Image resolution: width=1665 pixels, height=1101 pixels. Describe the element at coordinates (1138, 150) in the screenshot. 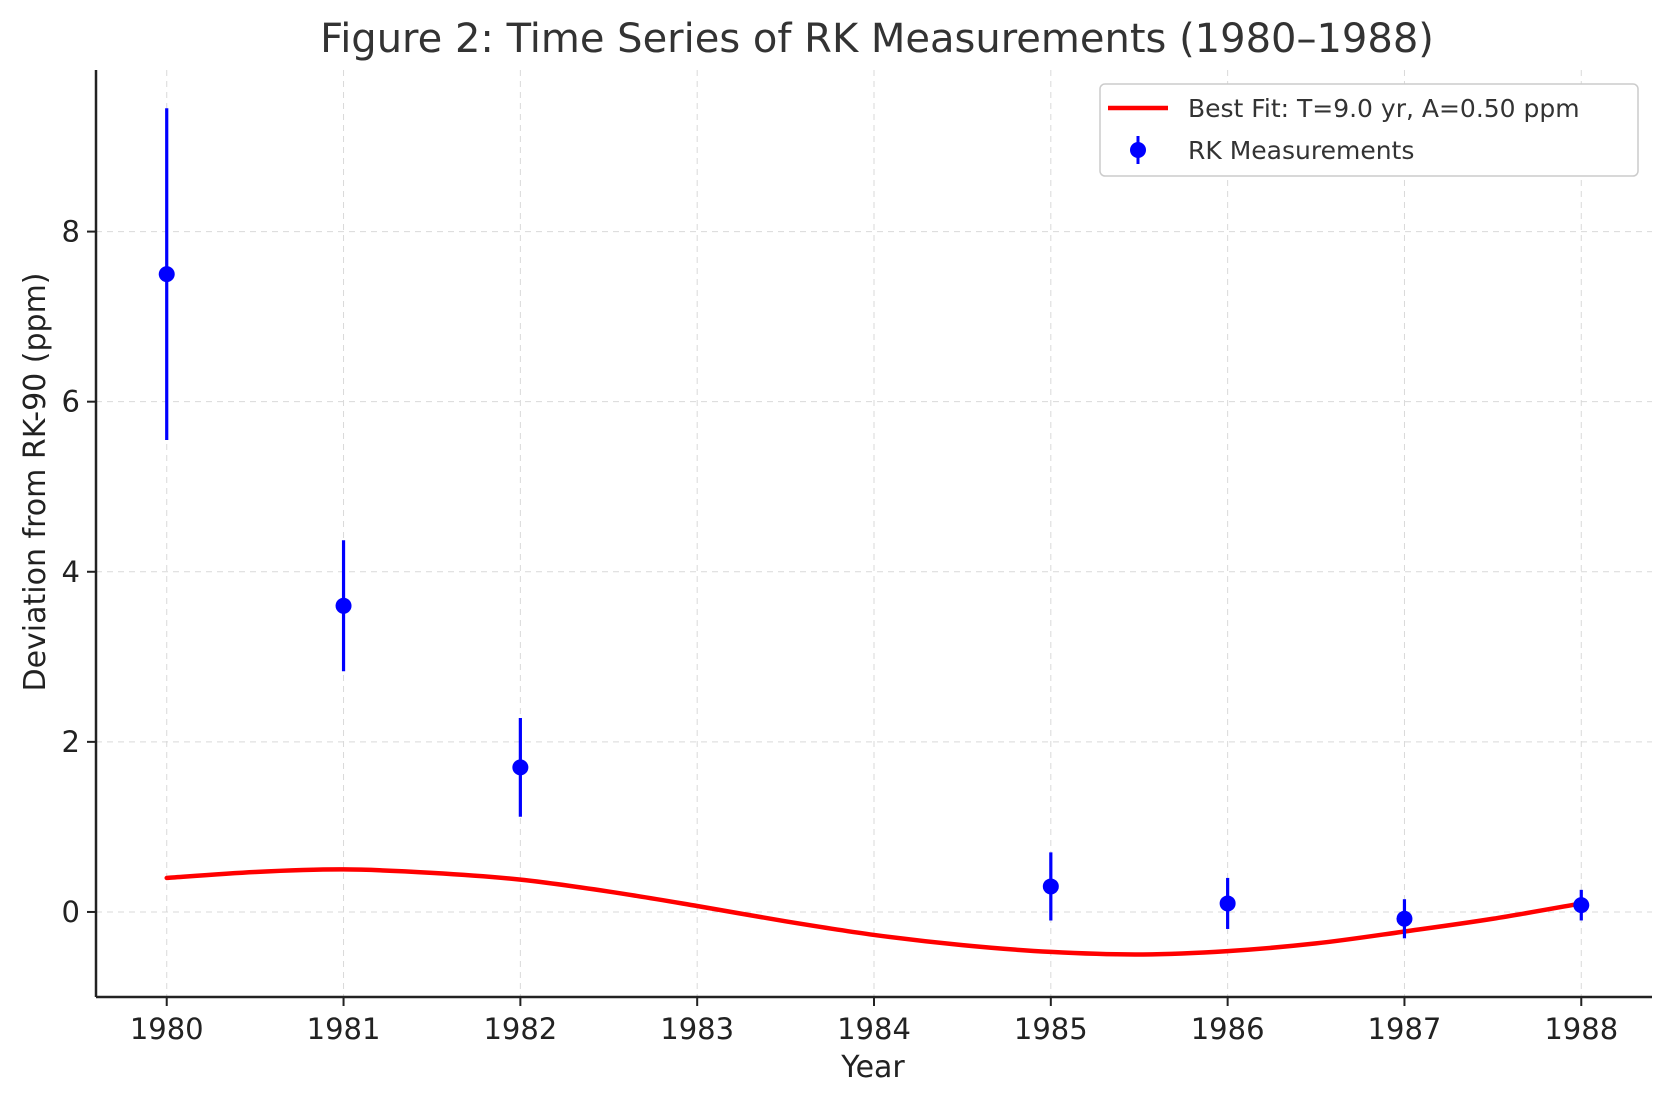

I see `legend-points-swatch-marker` at that location.